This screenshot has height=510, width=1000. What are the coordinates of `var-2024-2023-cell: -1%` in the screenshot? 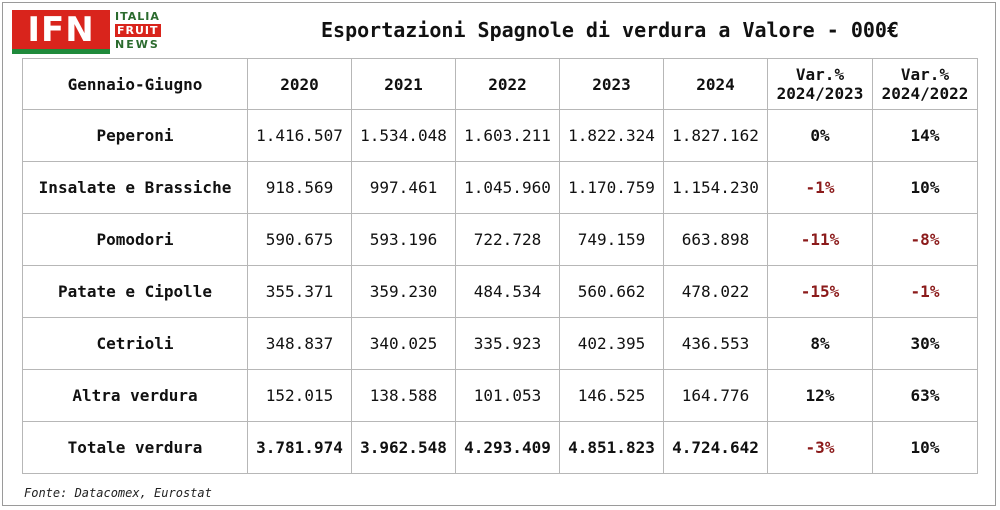 It's located at (820, 187).